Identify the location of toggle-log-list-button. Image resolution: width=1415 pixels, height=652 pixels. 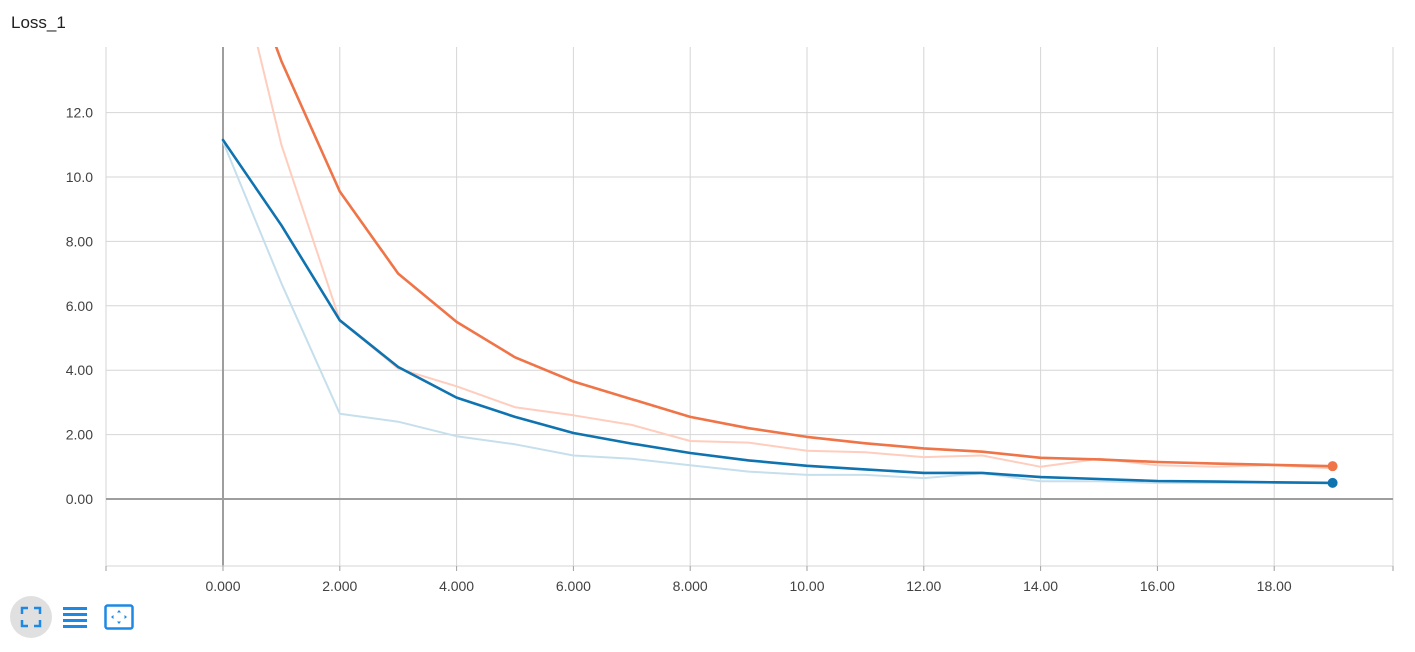
(75, 617).